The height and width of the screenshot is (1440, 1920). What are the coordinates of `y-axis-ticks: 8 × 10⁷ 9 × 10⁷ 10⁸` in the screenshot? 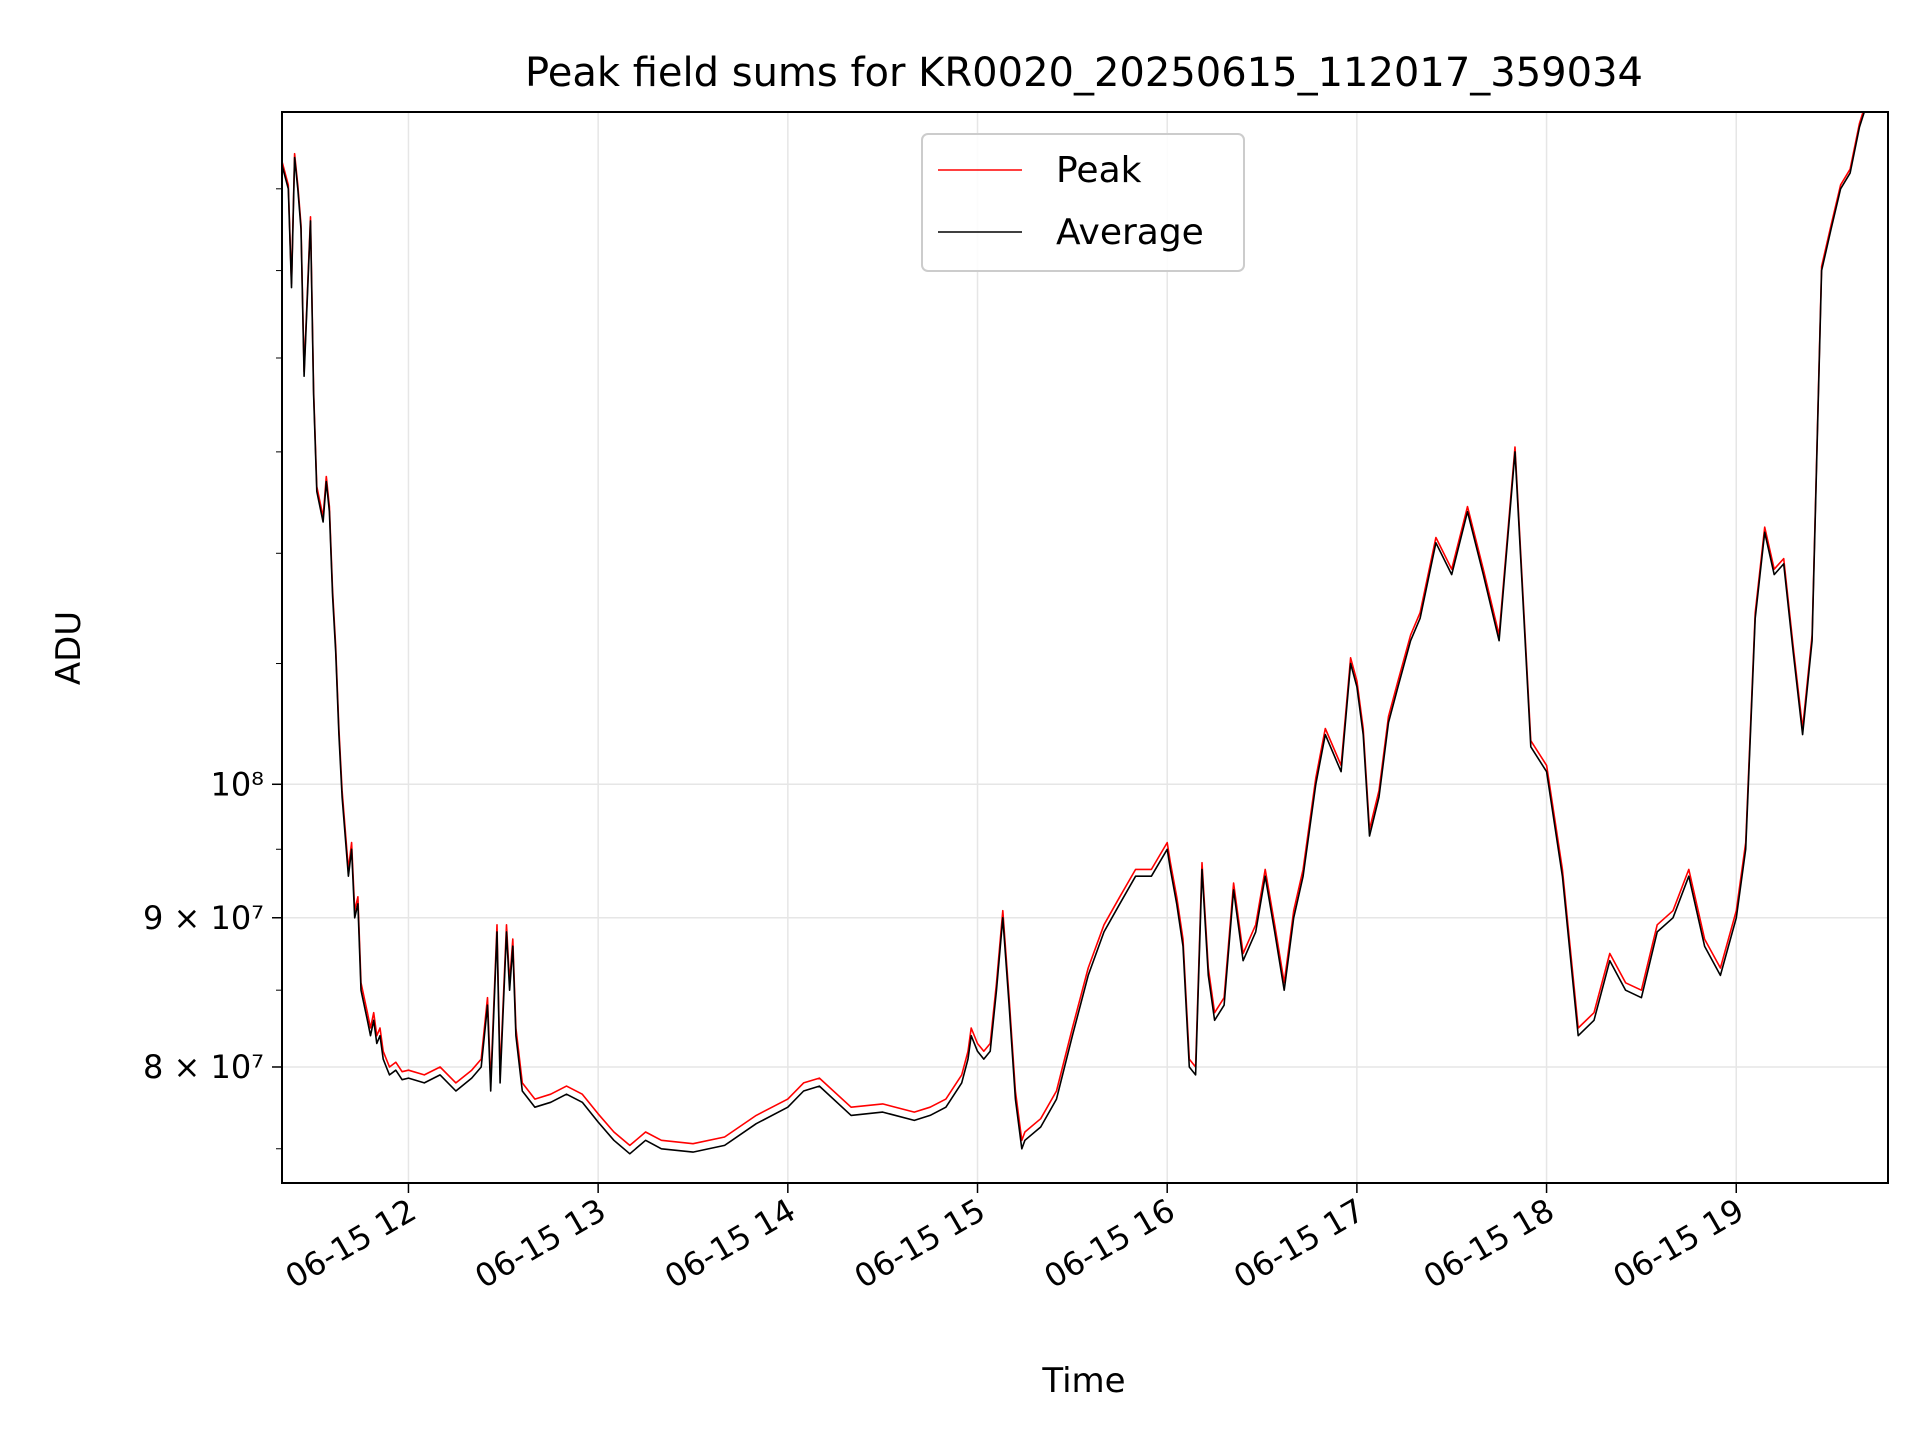 It's located at (212, 669).